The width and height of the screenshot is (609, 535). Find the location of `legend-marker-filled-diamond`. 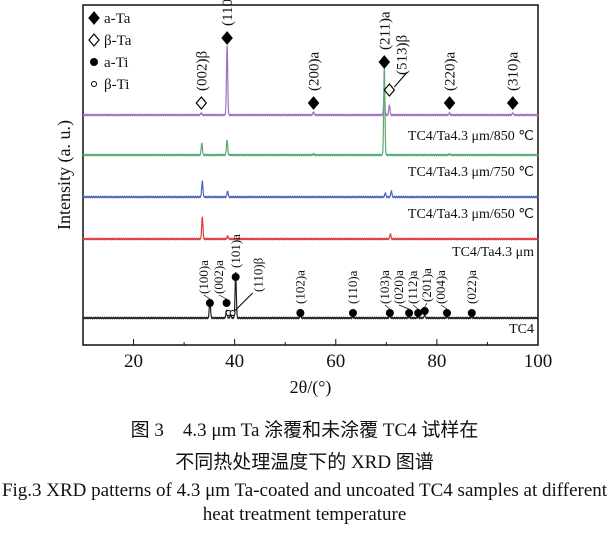

legend-marker-filled-diamond is located at coordinates (94, 18).